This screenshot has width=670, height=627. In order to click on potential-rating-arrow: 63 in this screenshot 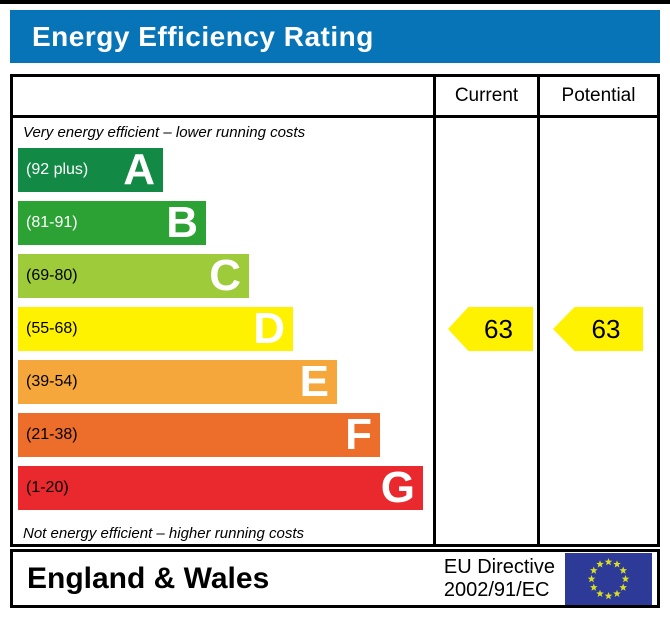, I will do `click(598, 329)`.